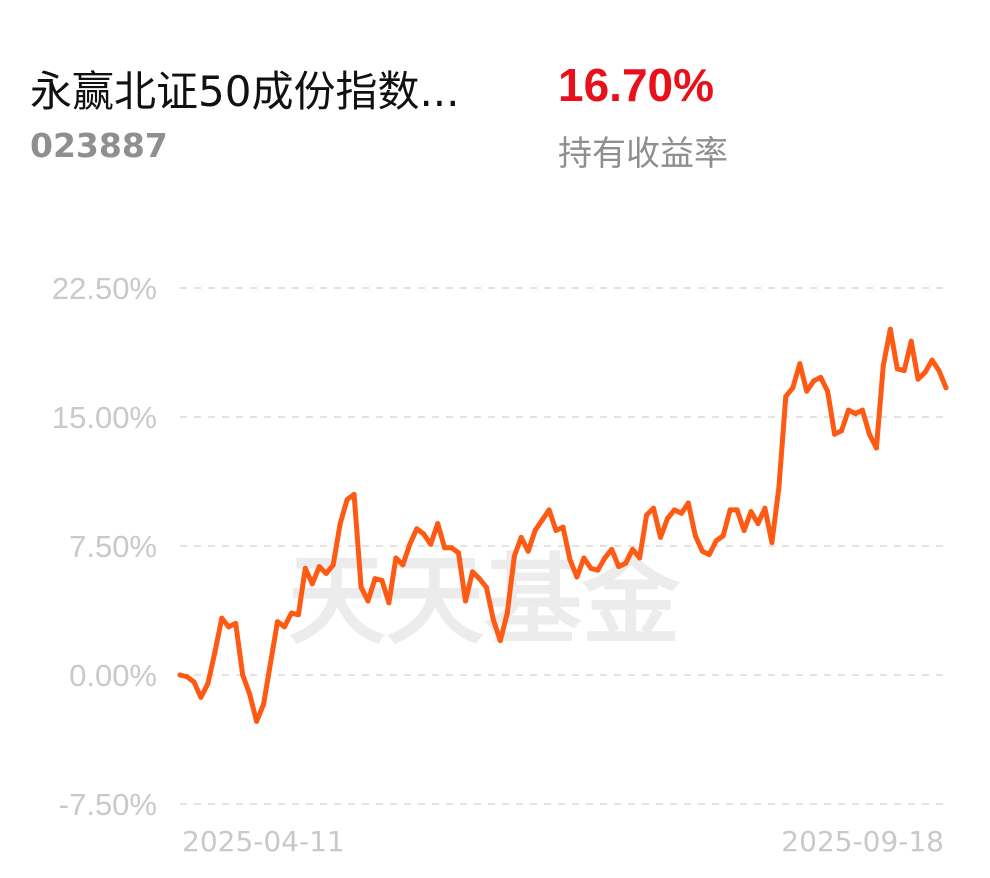 The width and height of the screenshot is (990, 878). Describe the element at coordinates (104, 288) in the screenshot. I see `y-tick-label: 22.50%` at that location.